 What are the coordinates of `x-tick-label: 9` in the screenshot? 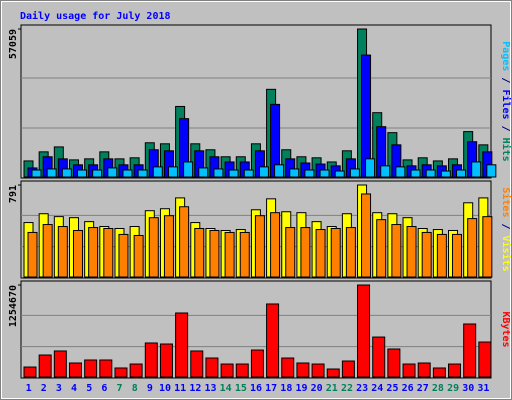 It's located at (150, 388).